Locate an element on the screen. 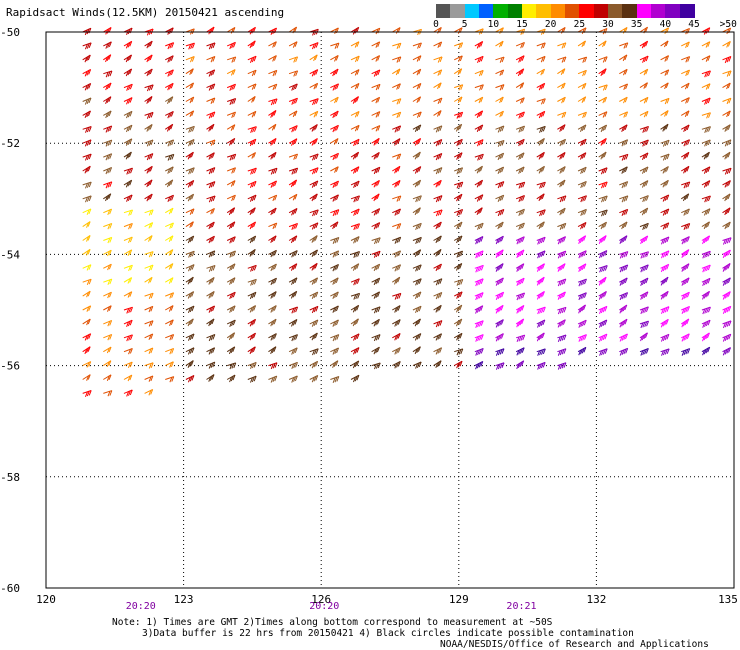 The image size is (740, 650). time-label: 20:21 is located at coordinates (521, 606).